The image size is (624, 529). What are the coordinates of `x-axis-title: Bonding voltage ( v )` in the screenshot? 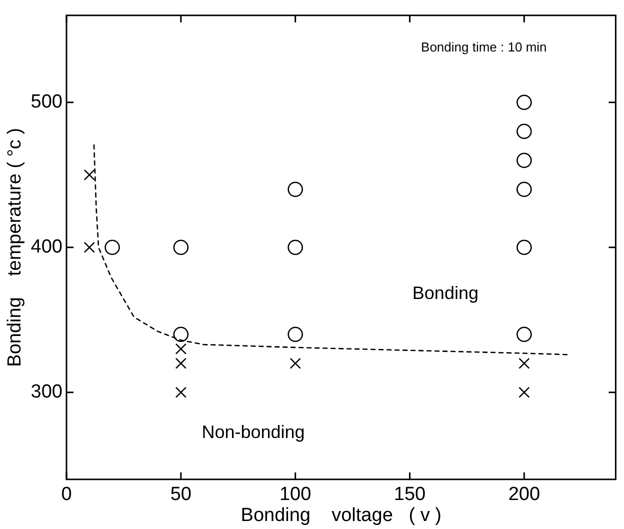 It's located at (341, 515).